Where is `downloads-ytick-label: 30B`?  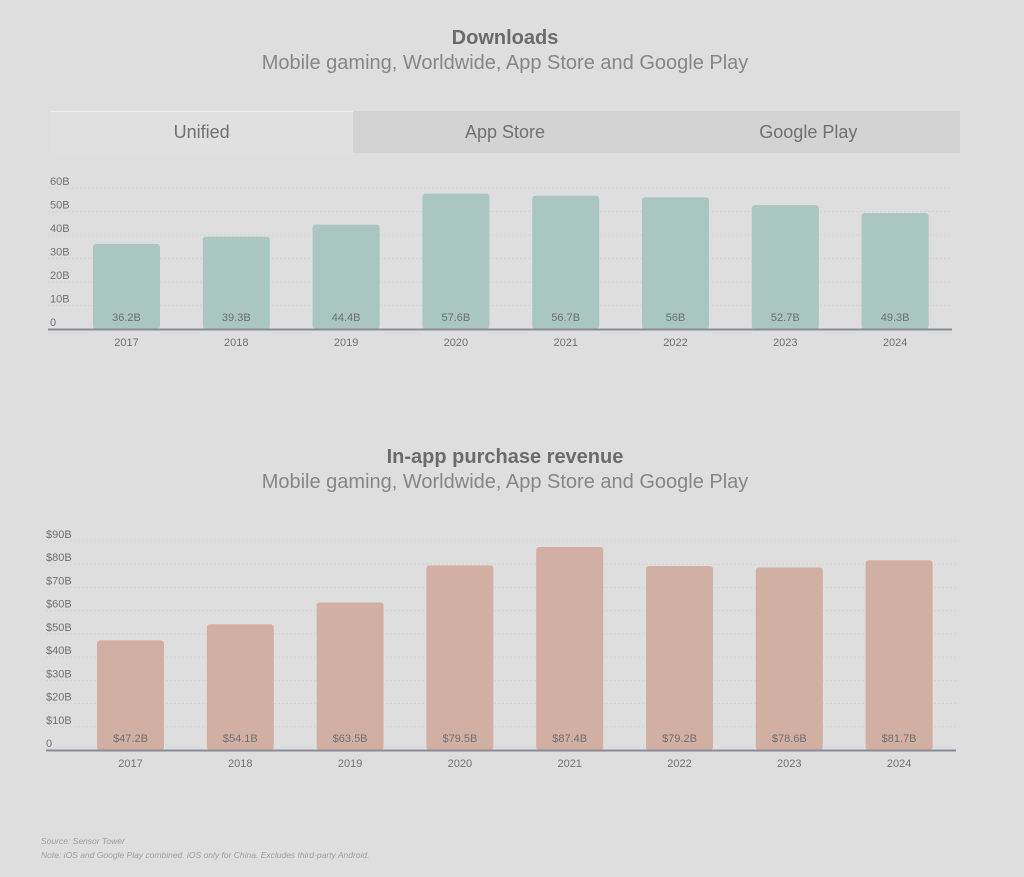
downloads-ytick-label: 30B is located at coordinates (60, 253).